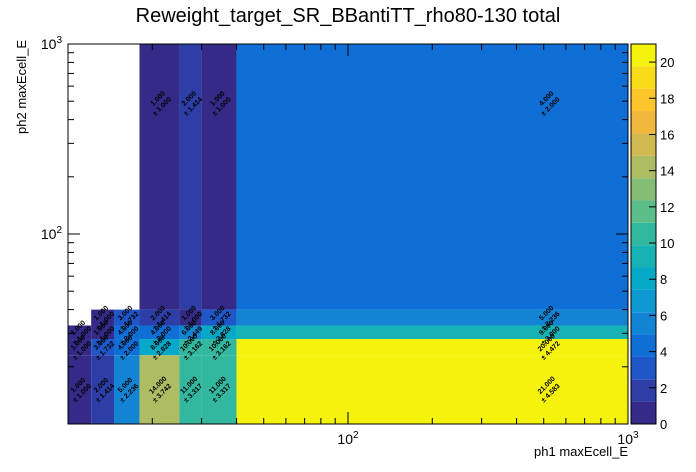 The image size is (696, 472). Describe the element at coordinates (52, 43) in the screenshot. I see `y-tick-label: 103` at that location.